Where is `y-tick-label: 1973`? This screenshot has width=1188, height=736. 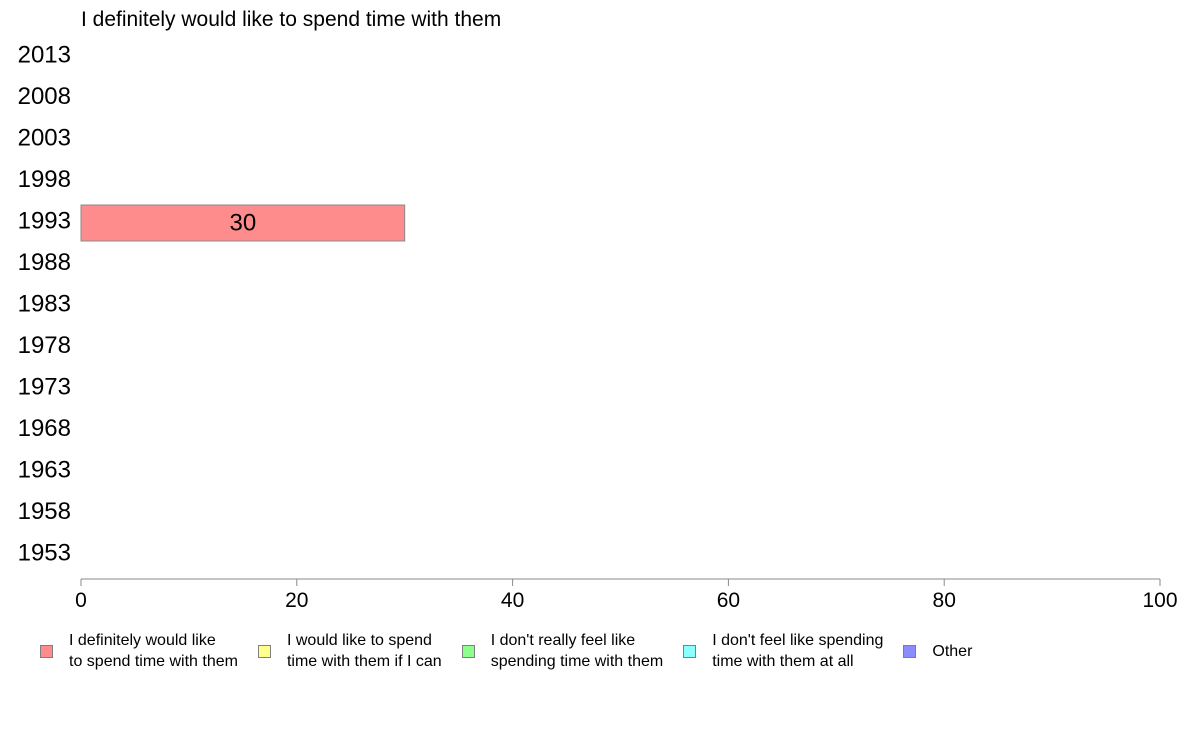 y-tick-label: 1973 is located at coordinates (44, 387).